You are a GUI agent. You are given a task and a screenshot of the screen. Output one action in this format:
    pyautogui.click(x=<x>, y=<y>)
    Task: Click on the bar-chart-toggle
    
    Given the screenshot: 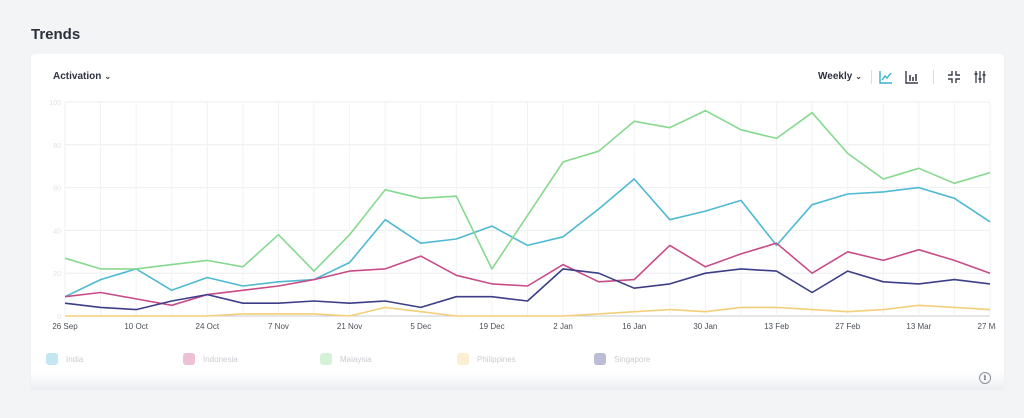 What is the action you would take?
    pyautogui.click(x=912, y=77)
    